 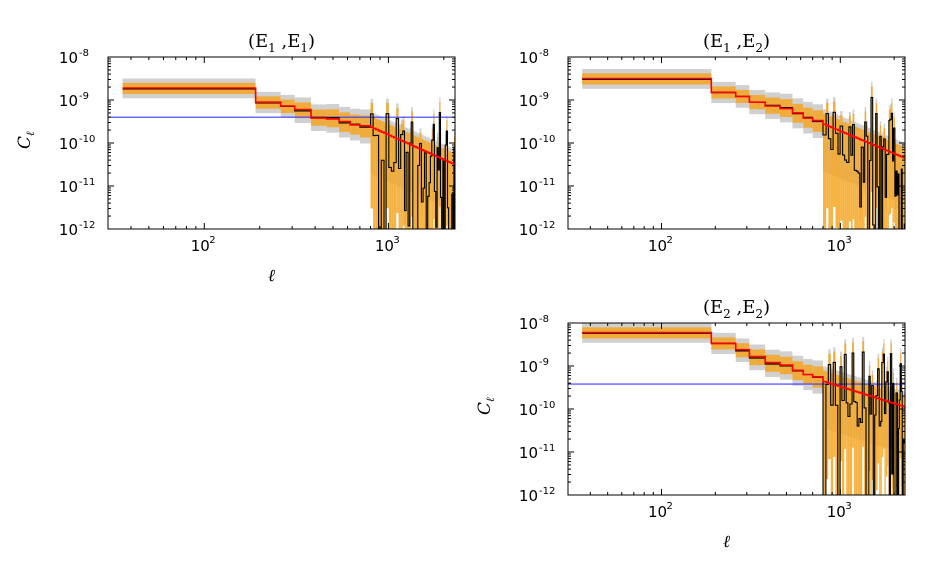 What do you see at coordinates (544, 96) in the screenshot?
I see `y-tick-label-exp: -9` at bounding box center [544, 96].